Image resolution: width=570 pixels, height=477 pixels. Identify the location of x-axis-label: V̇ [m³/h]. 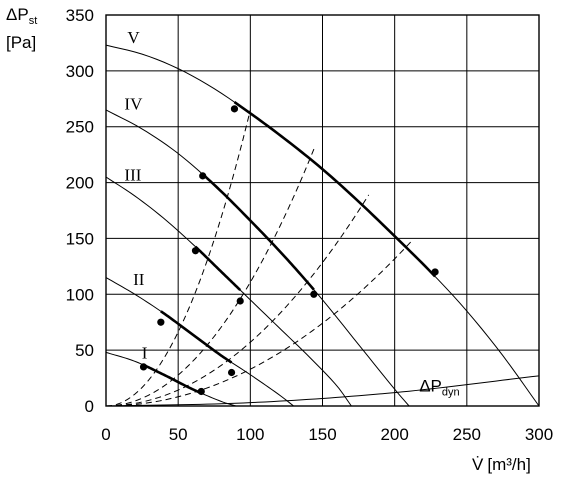
(501, 464).